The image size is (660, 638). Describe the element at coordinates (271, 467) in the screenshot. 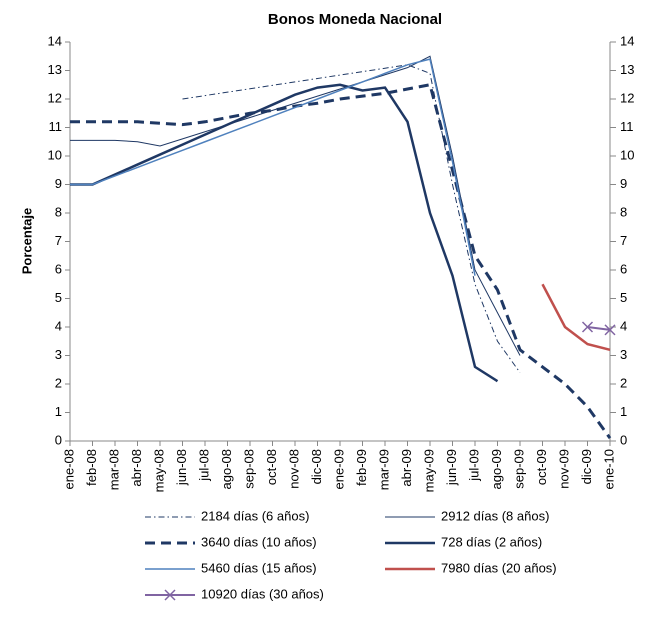

I see `x-tick-label: oct-08` at that location.